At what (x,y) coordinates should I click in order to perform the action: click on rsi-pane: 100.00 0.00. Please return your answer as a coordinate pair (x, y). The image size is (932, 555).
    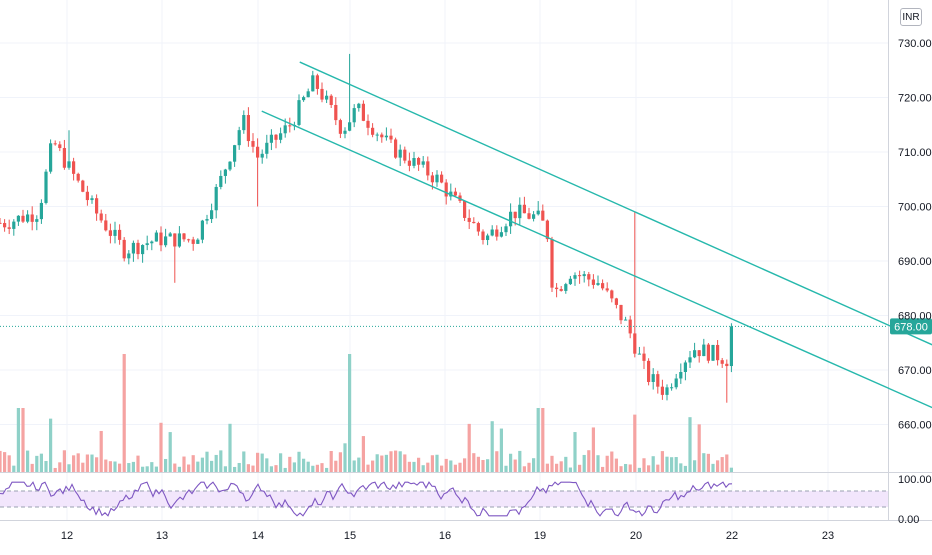
    Looking at the image, I should click on (466, 500).